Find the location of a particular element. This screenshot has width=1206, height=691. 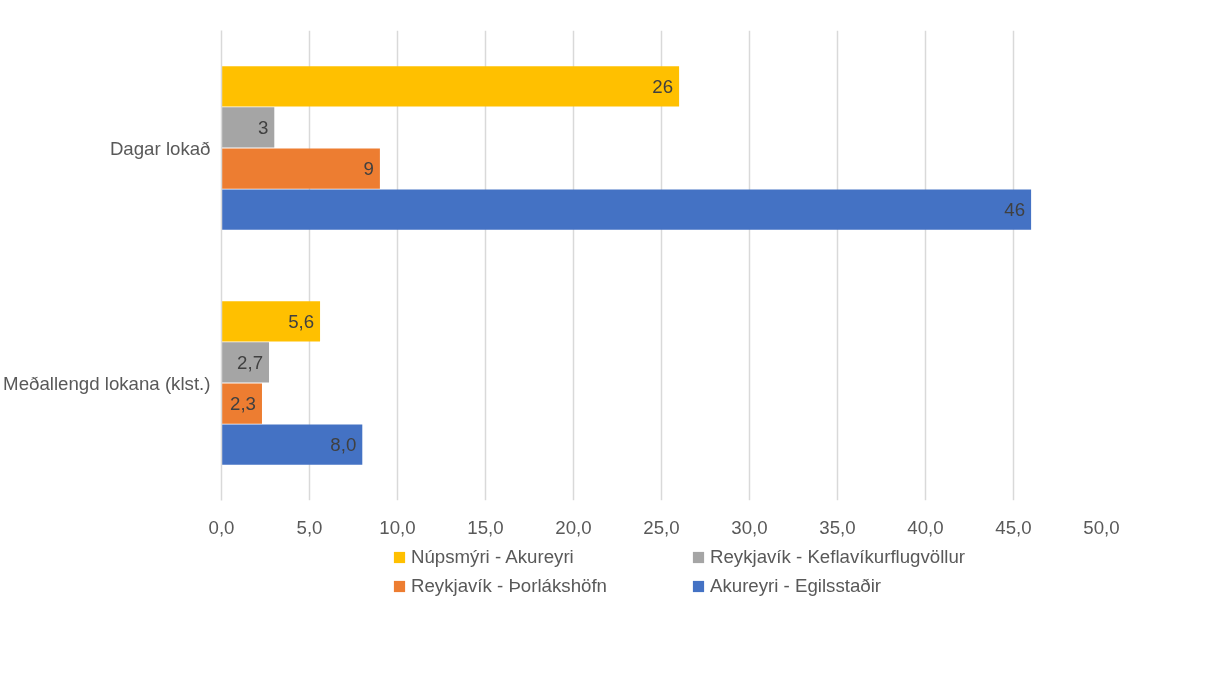

data-label: 2,7 is located at coordinates (250, 362).